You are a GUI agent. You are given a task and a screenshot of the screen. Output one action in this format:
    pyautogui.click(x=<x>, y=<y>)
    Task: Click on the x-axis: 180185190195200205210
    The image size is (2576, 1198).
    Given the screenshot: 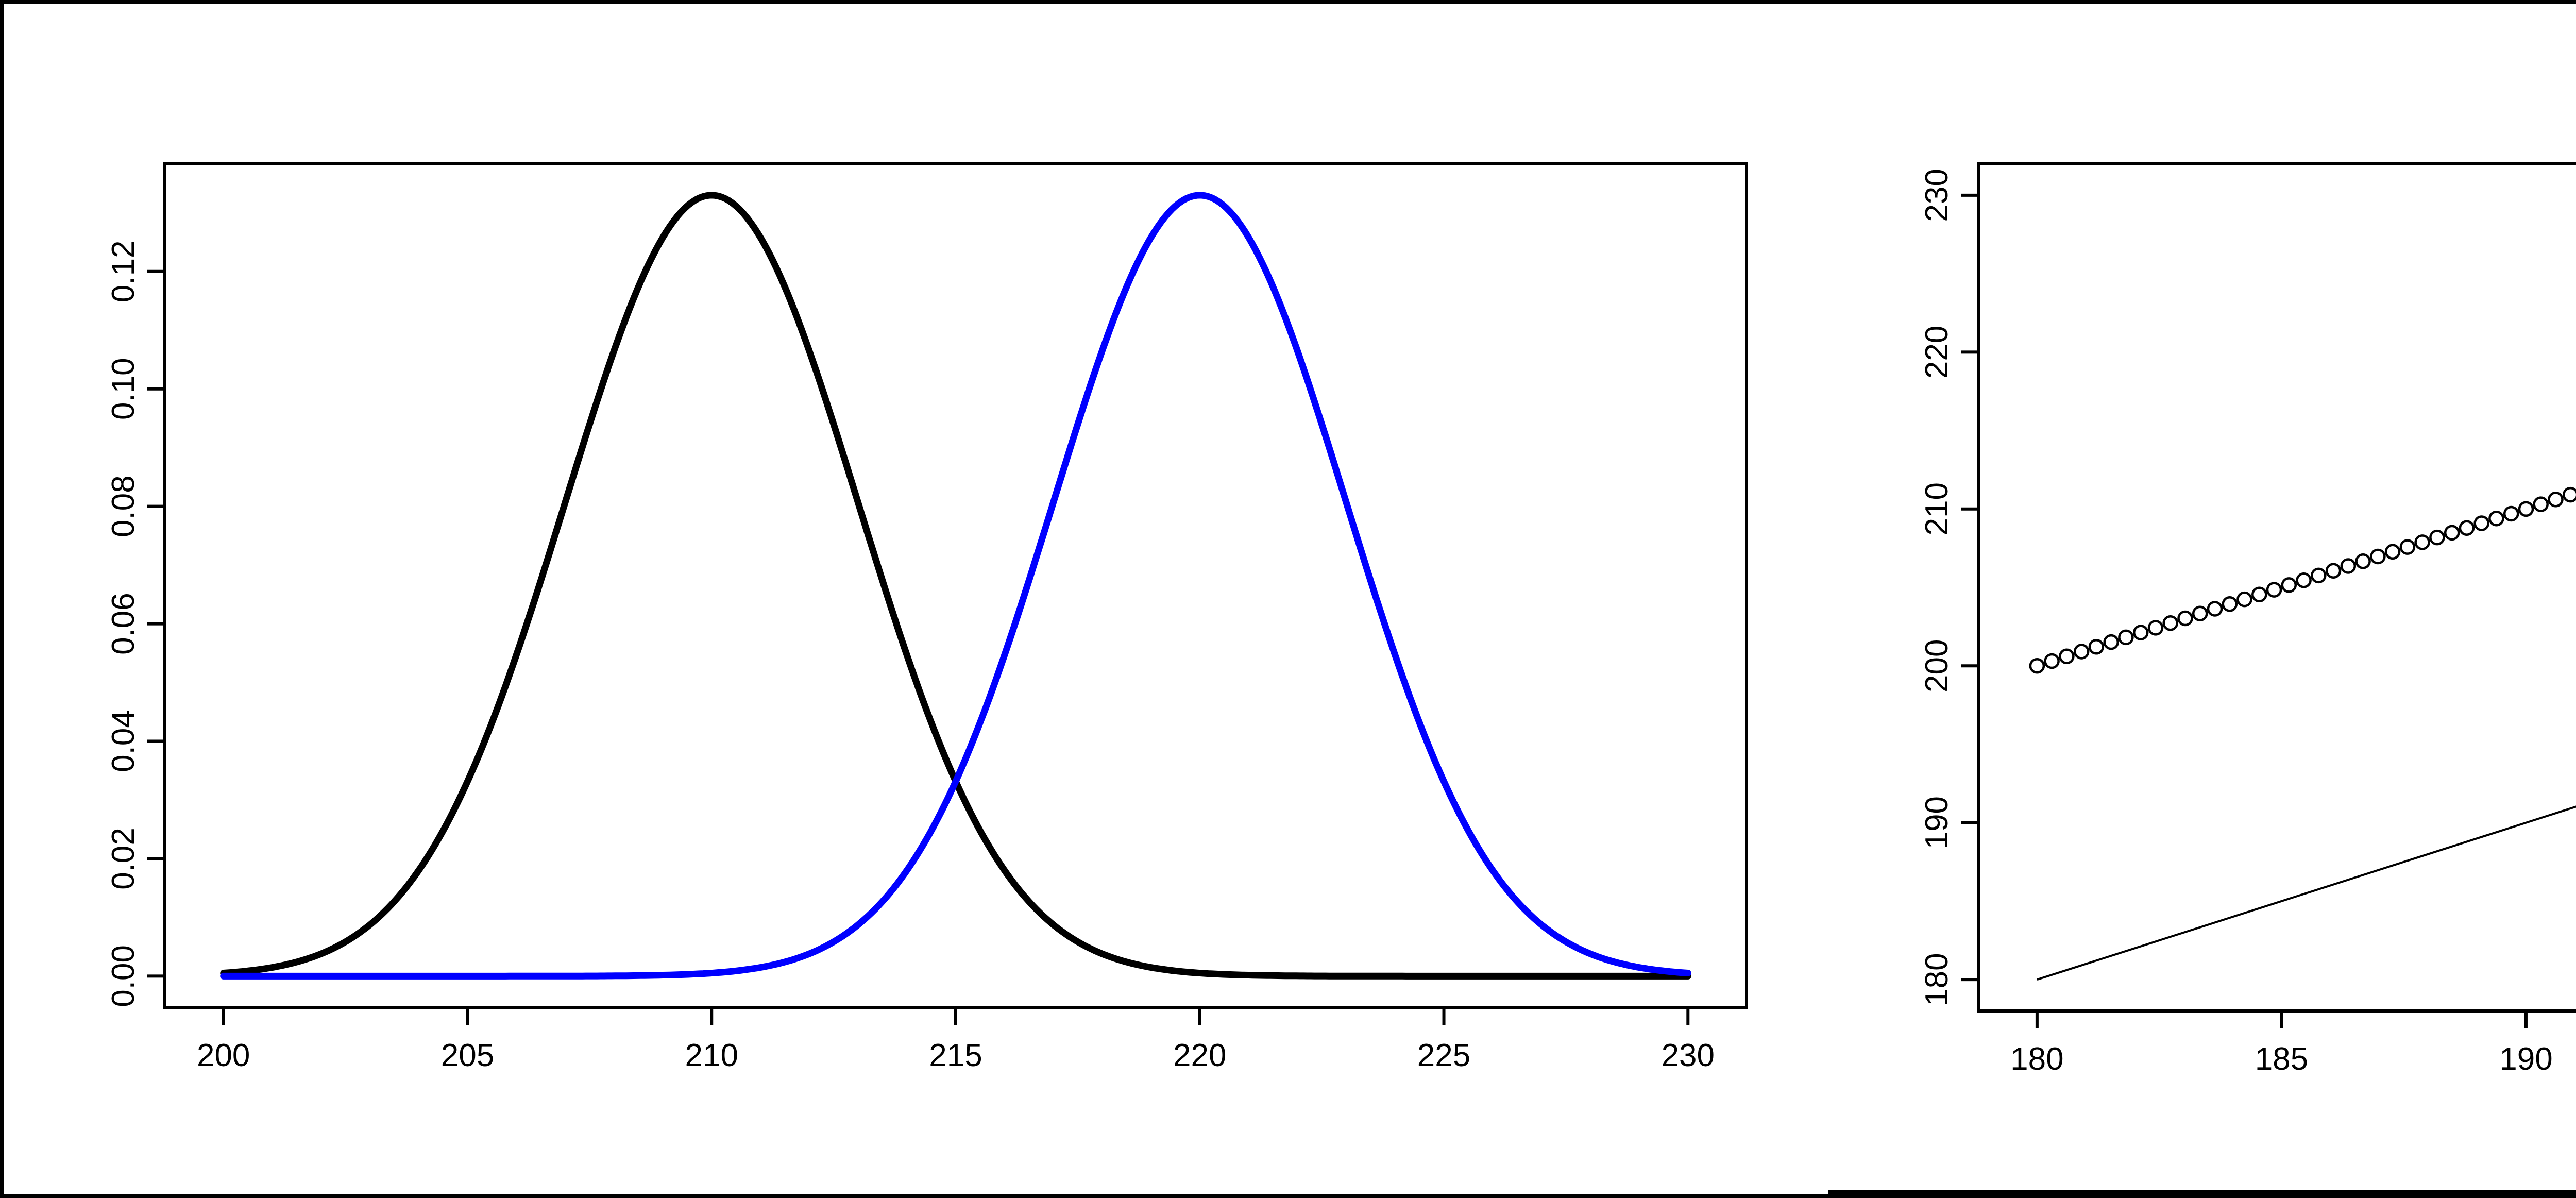 What is the action you would take?
    pyautogui.click(x=2281, y=1044)
    